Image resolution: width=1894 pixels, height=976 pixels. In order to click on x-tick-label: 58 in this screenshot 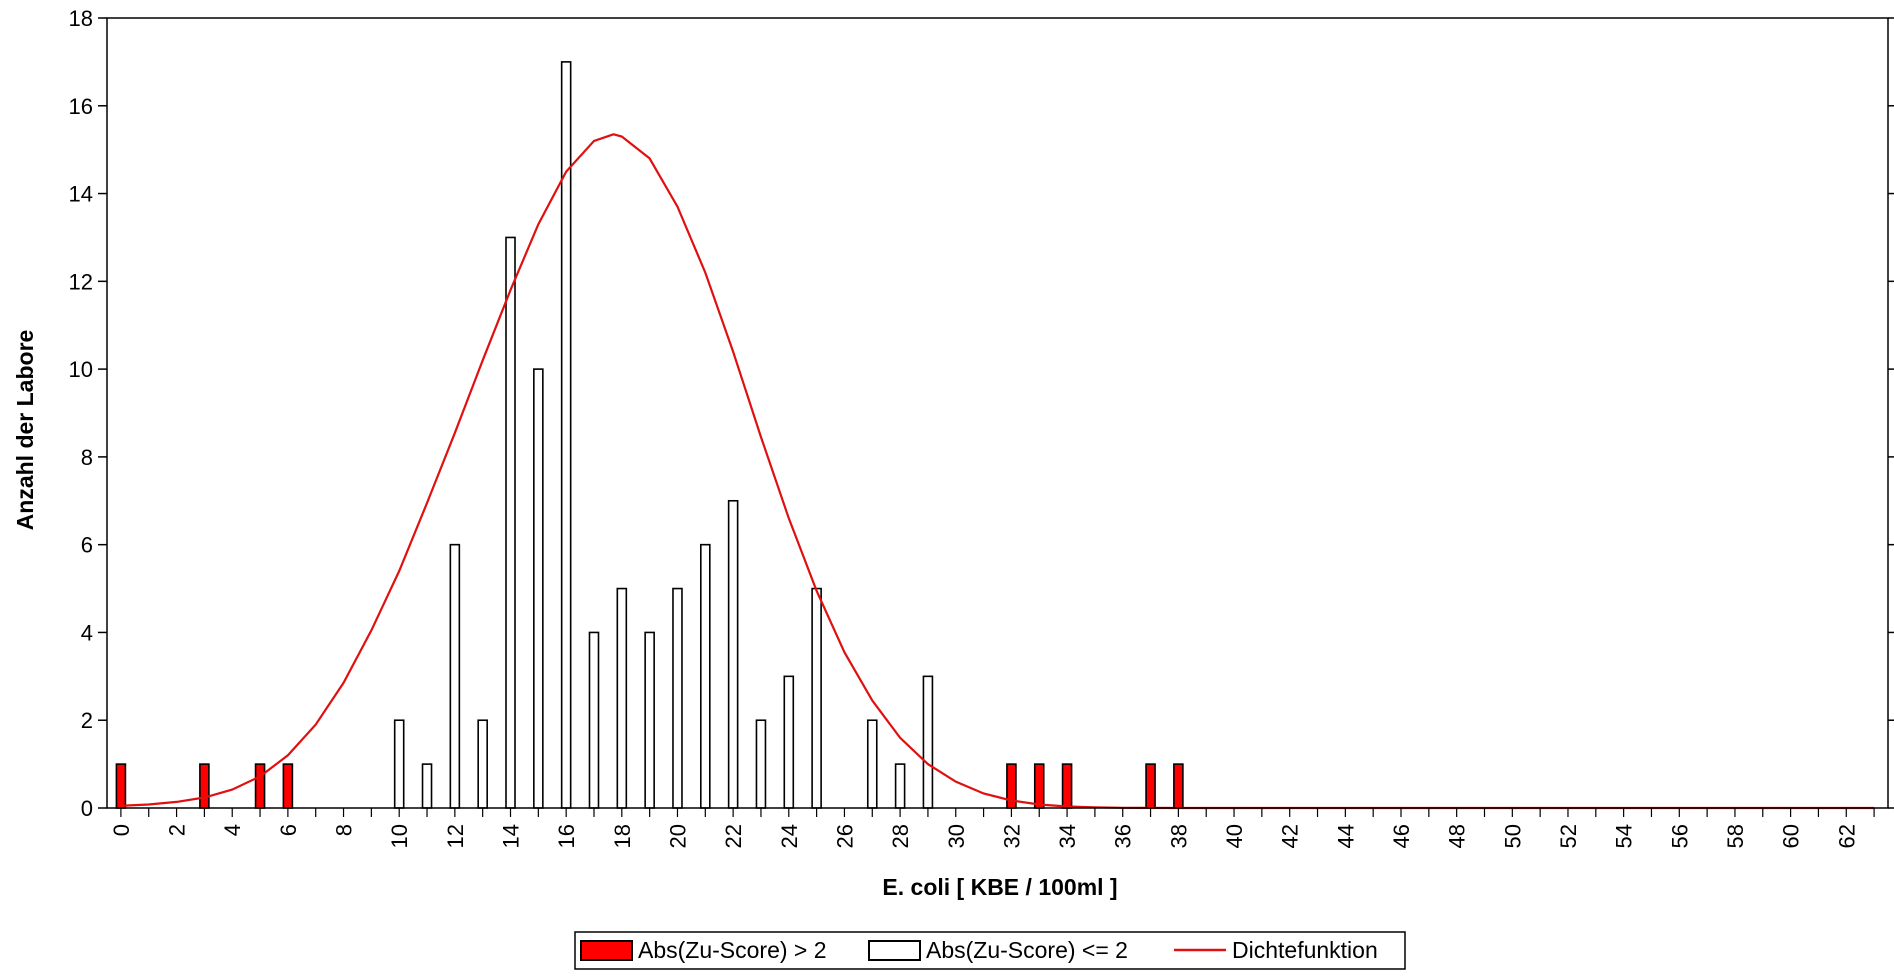, I will do `click(1735, 836)`.